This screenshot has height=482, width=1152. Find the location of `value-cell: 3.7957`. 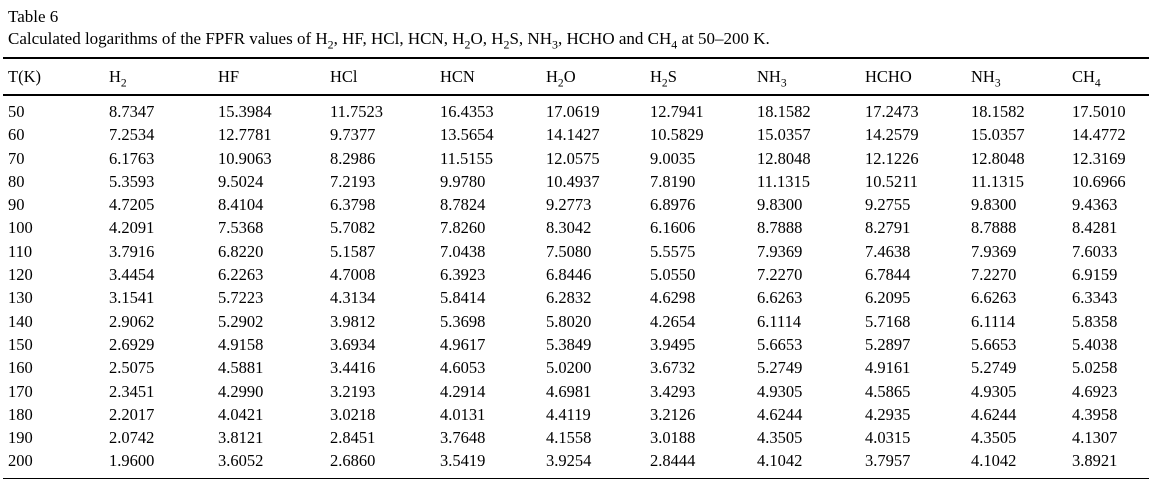

value-cell: 3.7957 is located at coordinates (888, 461).